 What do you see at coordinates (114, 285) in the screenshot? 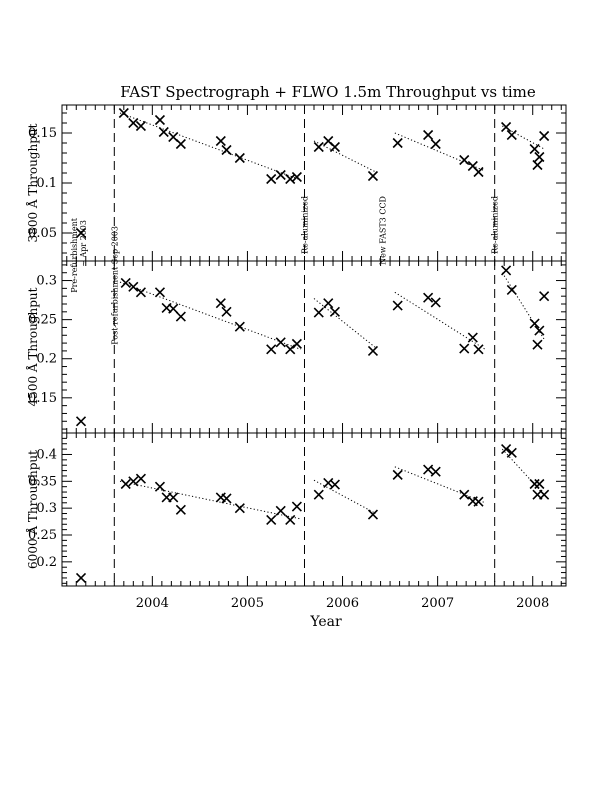
I see `post-refurb-annotation: Post-refurbishment Sep 2003` at bounding box center [114, 285].